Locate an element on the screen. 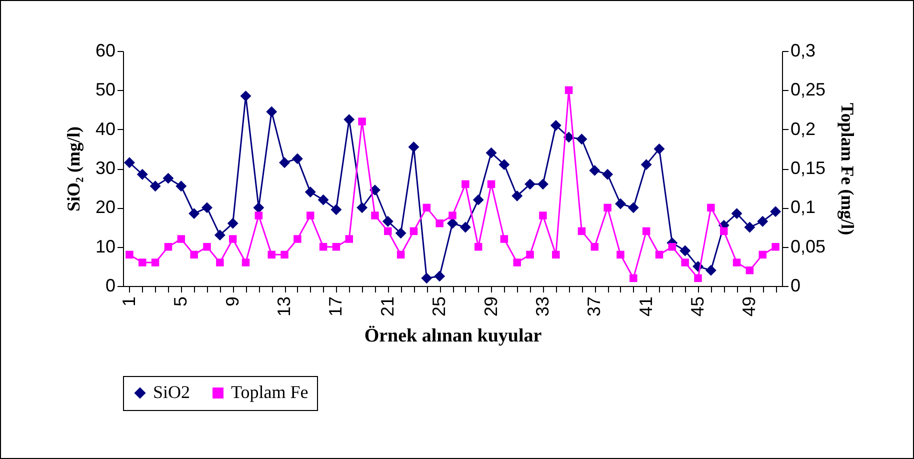 The image size is (914, 459). y-tick-label: 60 is located at coordinates (105, 50).